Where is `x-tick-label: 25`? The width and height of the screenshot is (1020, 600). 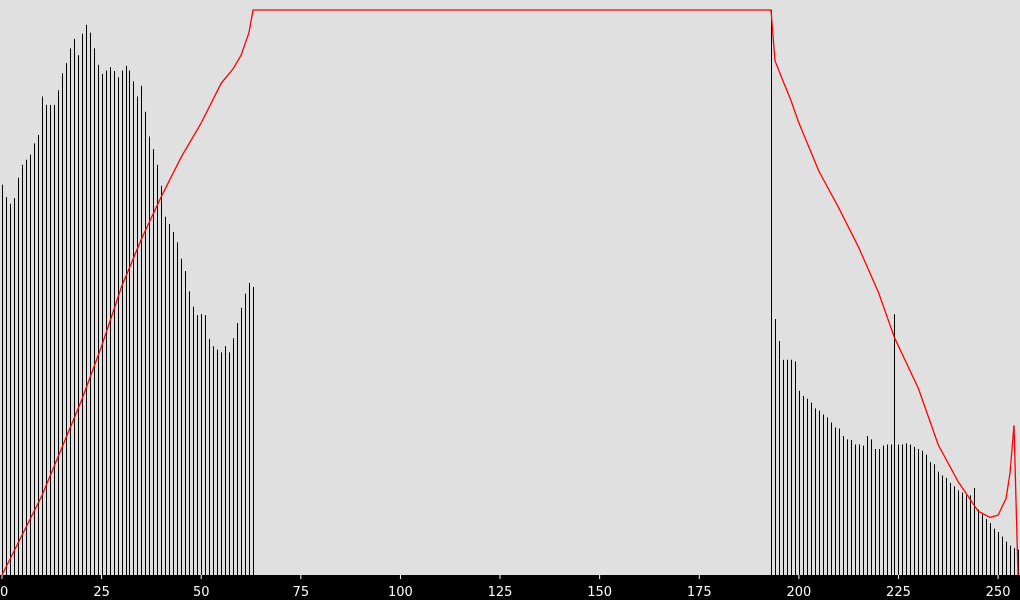 x-tick-label: 25 is located at coordinates (101, 592).